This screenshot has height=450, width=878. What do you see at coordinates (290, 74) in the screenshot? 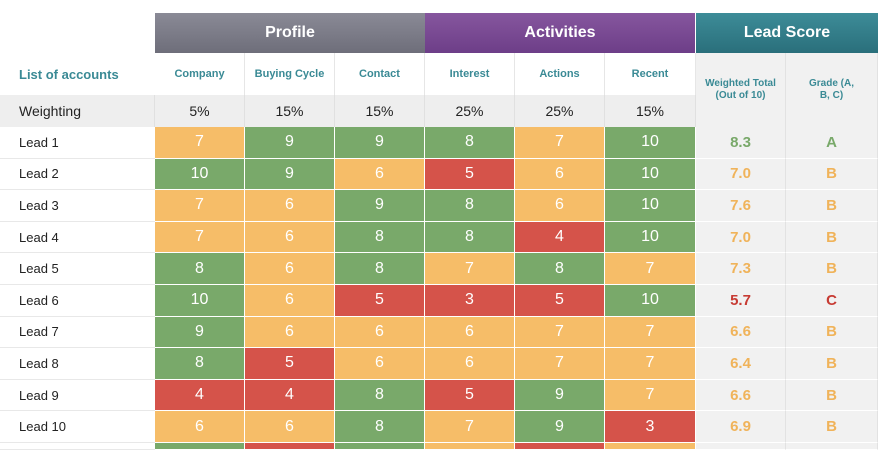
I see `buying-cycle-column-header: Buying Cycle` at bounding box center [290, 74].